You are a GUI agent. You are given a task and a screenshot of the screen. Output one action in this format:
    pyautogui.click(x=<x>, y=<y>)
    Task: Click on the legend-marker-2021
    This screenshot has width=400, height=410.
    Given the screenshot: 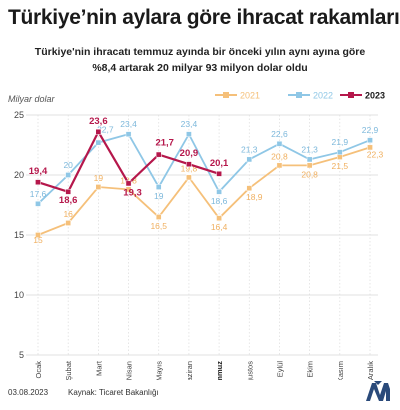 What is the action you would take?
    pyautogui.click(x=226, y=95)
    